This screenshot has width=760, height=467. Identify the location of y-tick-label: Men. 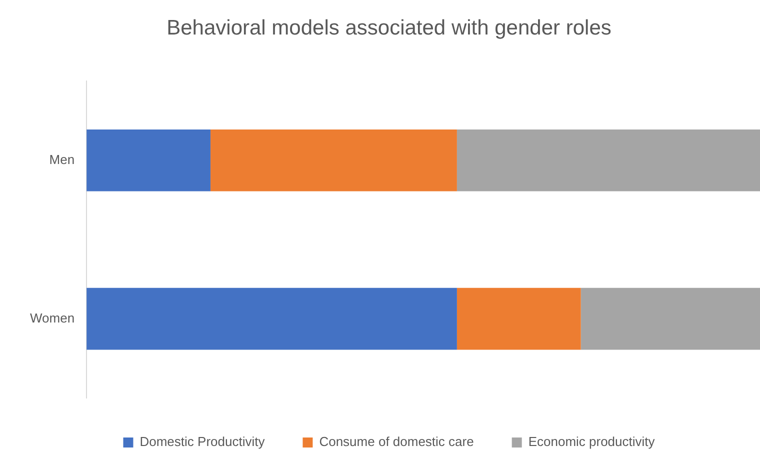
(62, 159).